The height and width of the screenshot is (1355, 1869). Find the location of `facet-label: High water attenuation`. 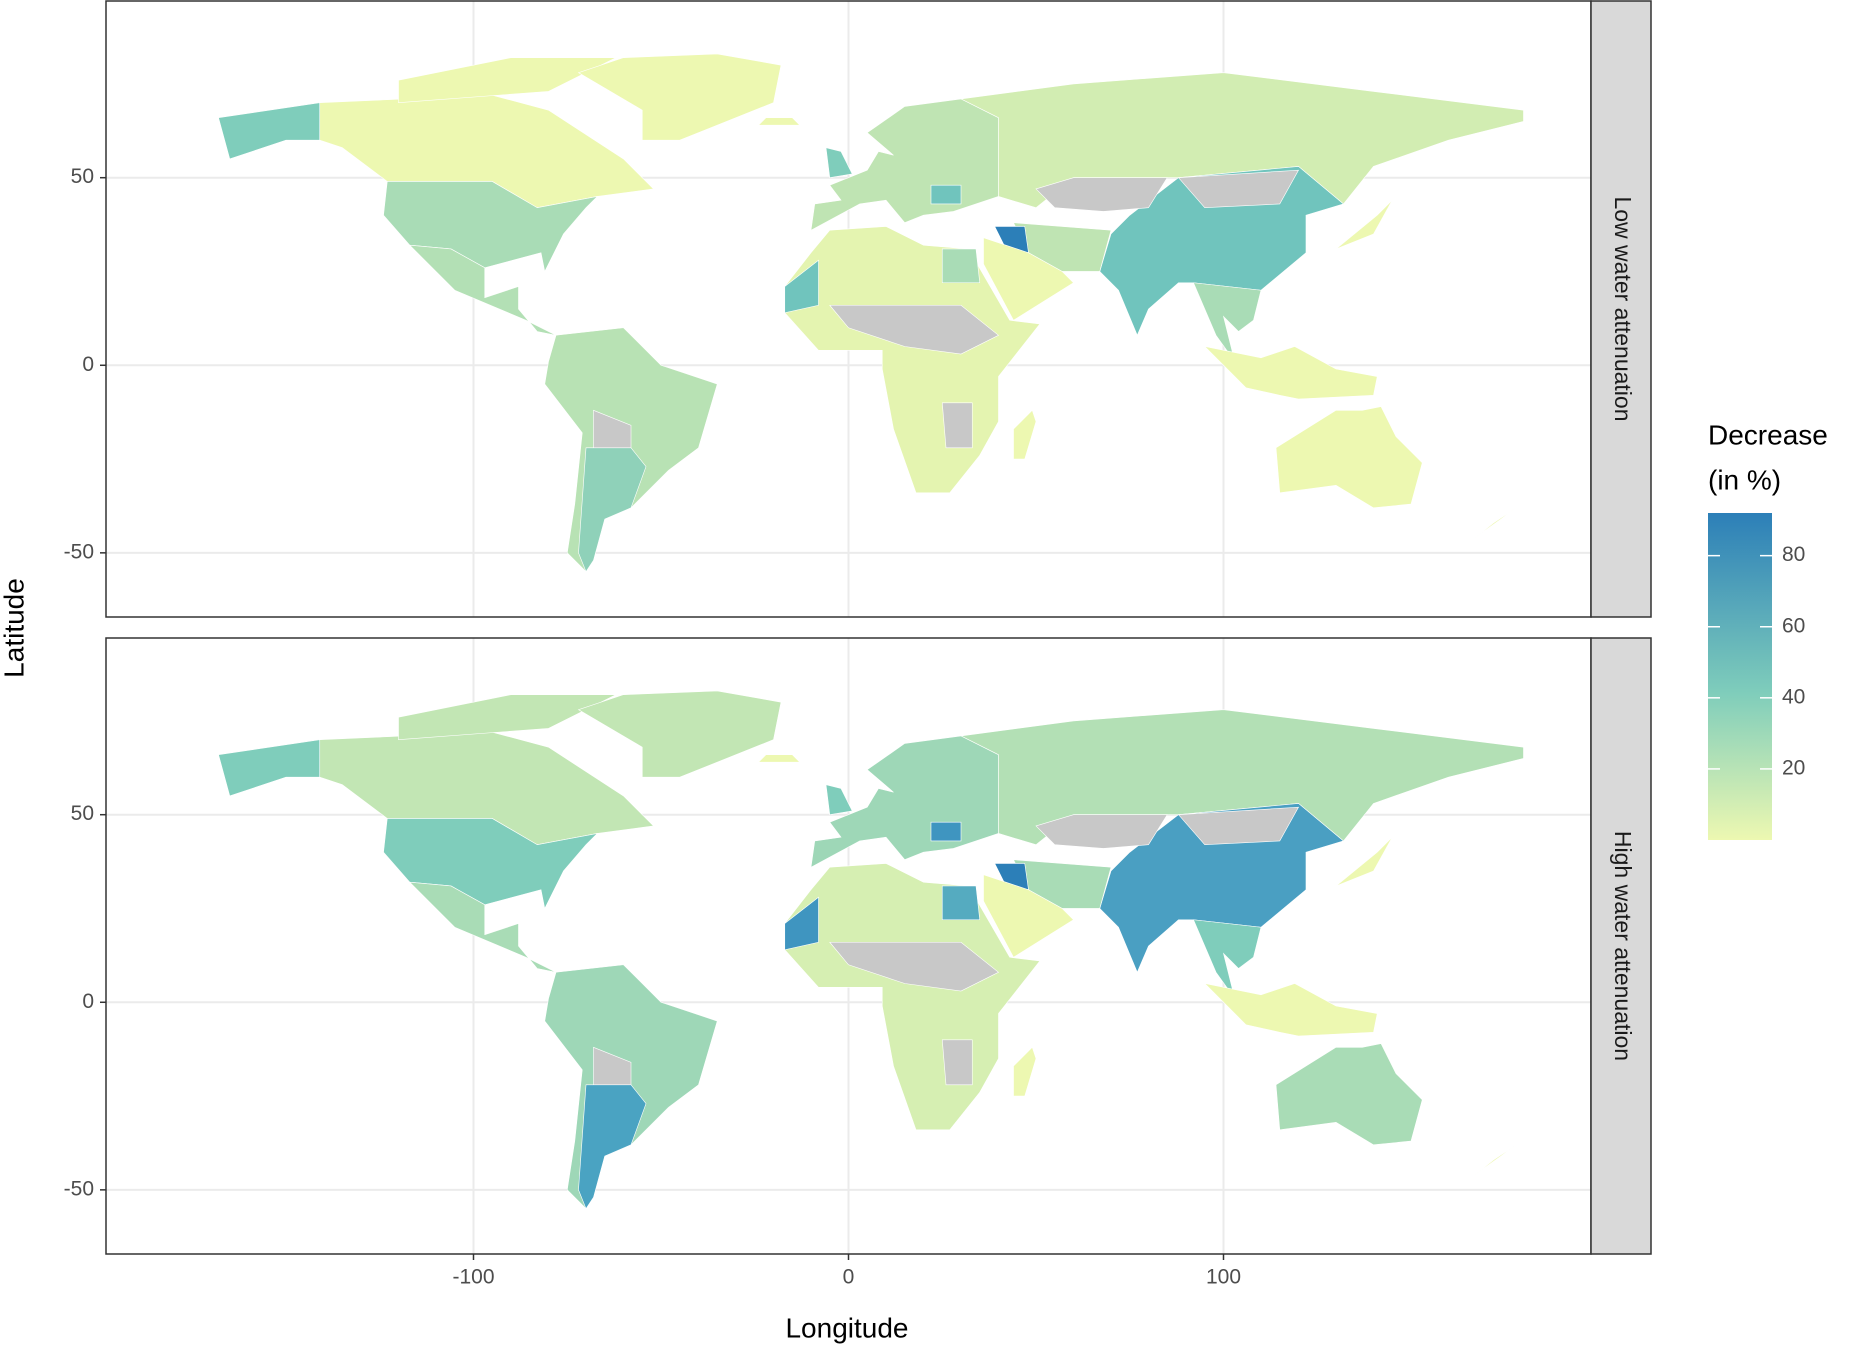

facet-label: High water attenuation is located at coordinates (1623, 946).